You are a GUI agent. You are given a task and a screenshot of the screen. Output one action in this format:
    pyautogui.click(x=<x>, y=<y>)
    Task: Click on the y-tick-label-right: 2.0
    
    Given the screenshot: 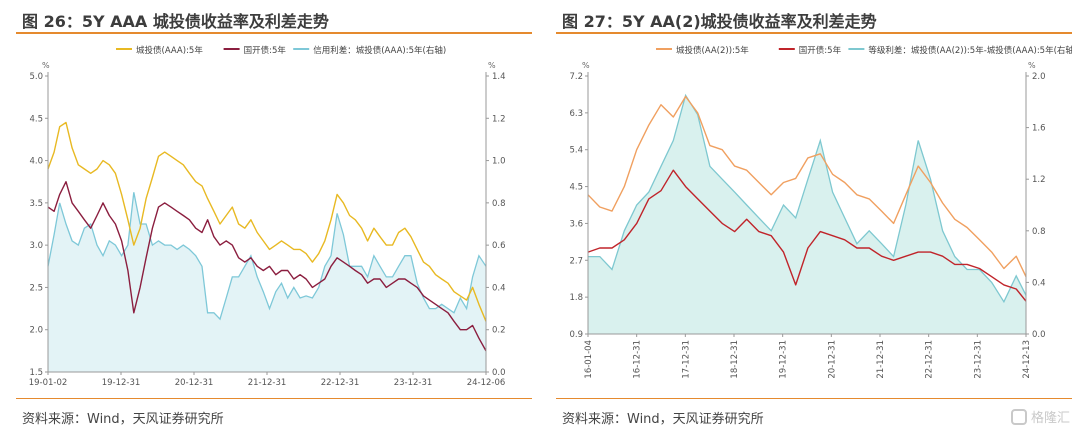 What is the action you would take?
    pyautogui.click(x=1039, y=77)
    